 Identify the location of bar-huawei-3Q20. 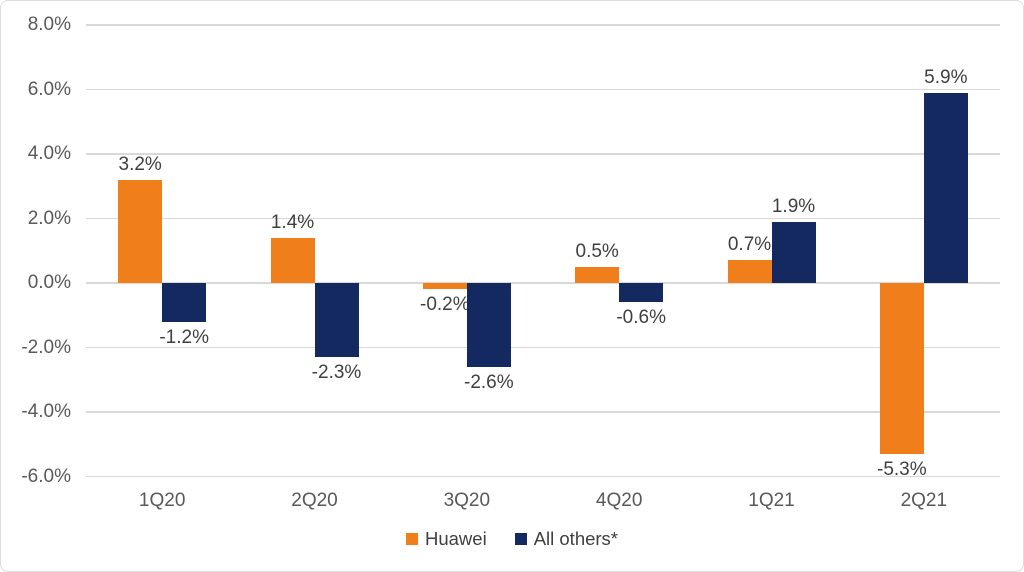
(444, 286).